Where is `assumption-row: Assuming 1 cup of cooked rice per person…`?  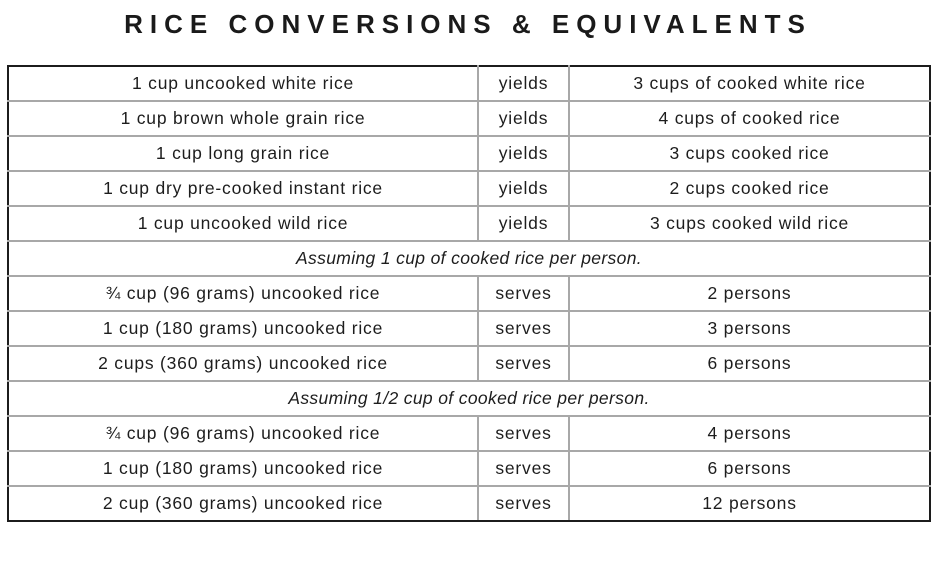 assumption-row: Assuming 1 cup of cooked rice per person… is located at coordinates (469, 258).